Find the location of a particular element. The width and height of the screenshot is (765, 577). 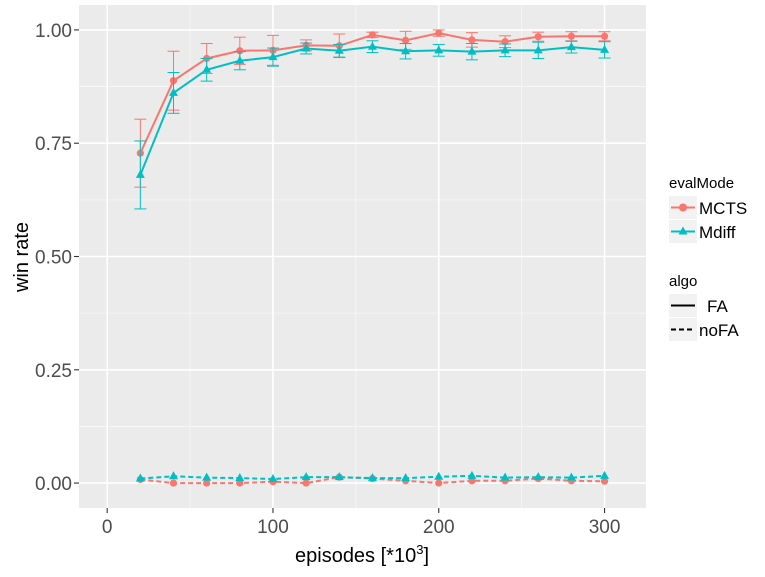

legend-key-mdiff is located at coordinates (683, 231).